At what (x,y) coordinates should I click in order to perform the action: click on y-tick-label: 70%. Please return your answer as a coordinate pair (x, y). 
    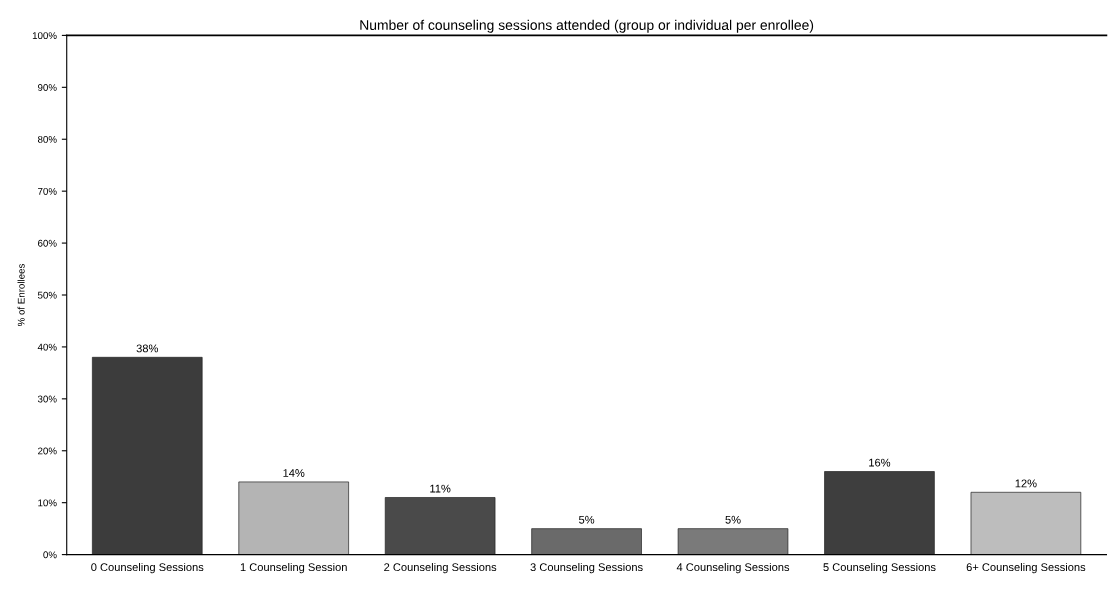
    Looking at the image, I should click on (47, 191).